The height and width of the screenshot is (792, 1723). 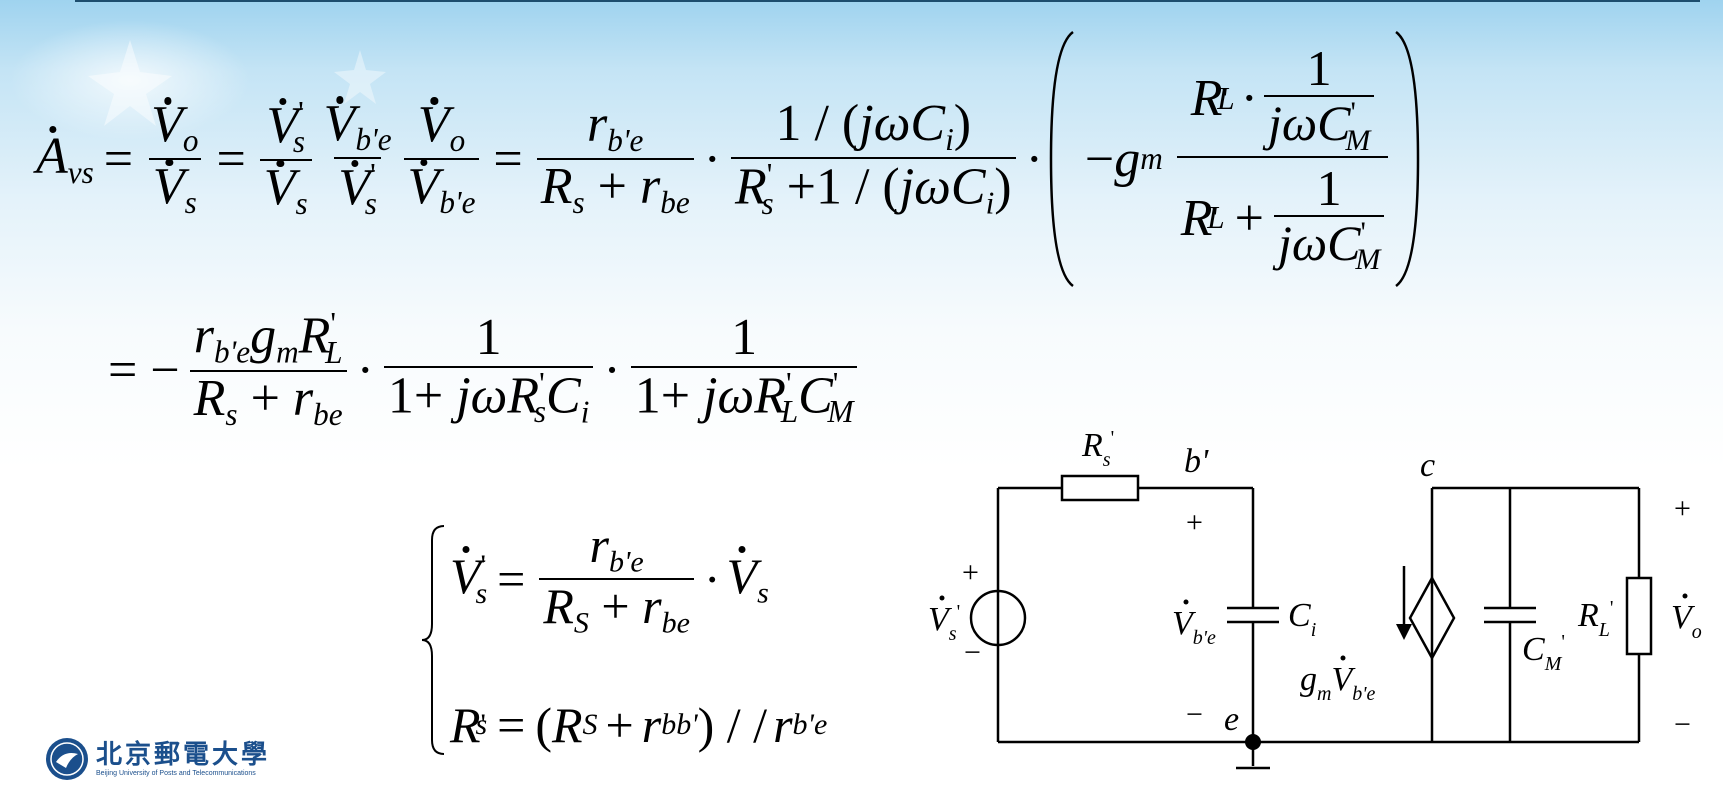 What do you see at coordinates (1196, 461) in the screenshot?
I see `label-node-b: b'` at bounding box center [1196, 461].